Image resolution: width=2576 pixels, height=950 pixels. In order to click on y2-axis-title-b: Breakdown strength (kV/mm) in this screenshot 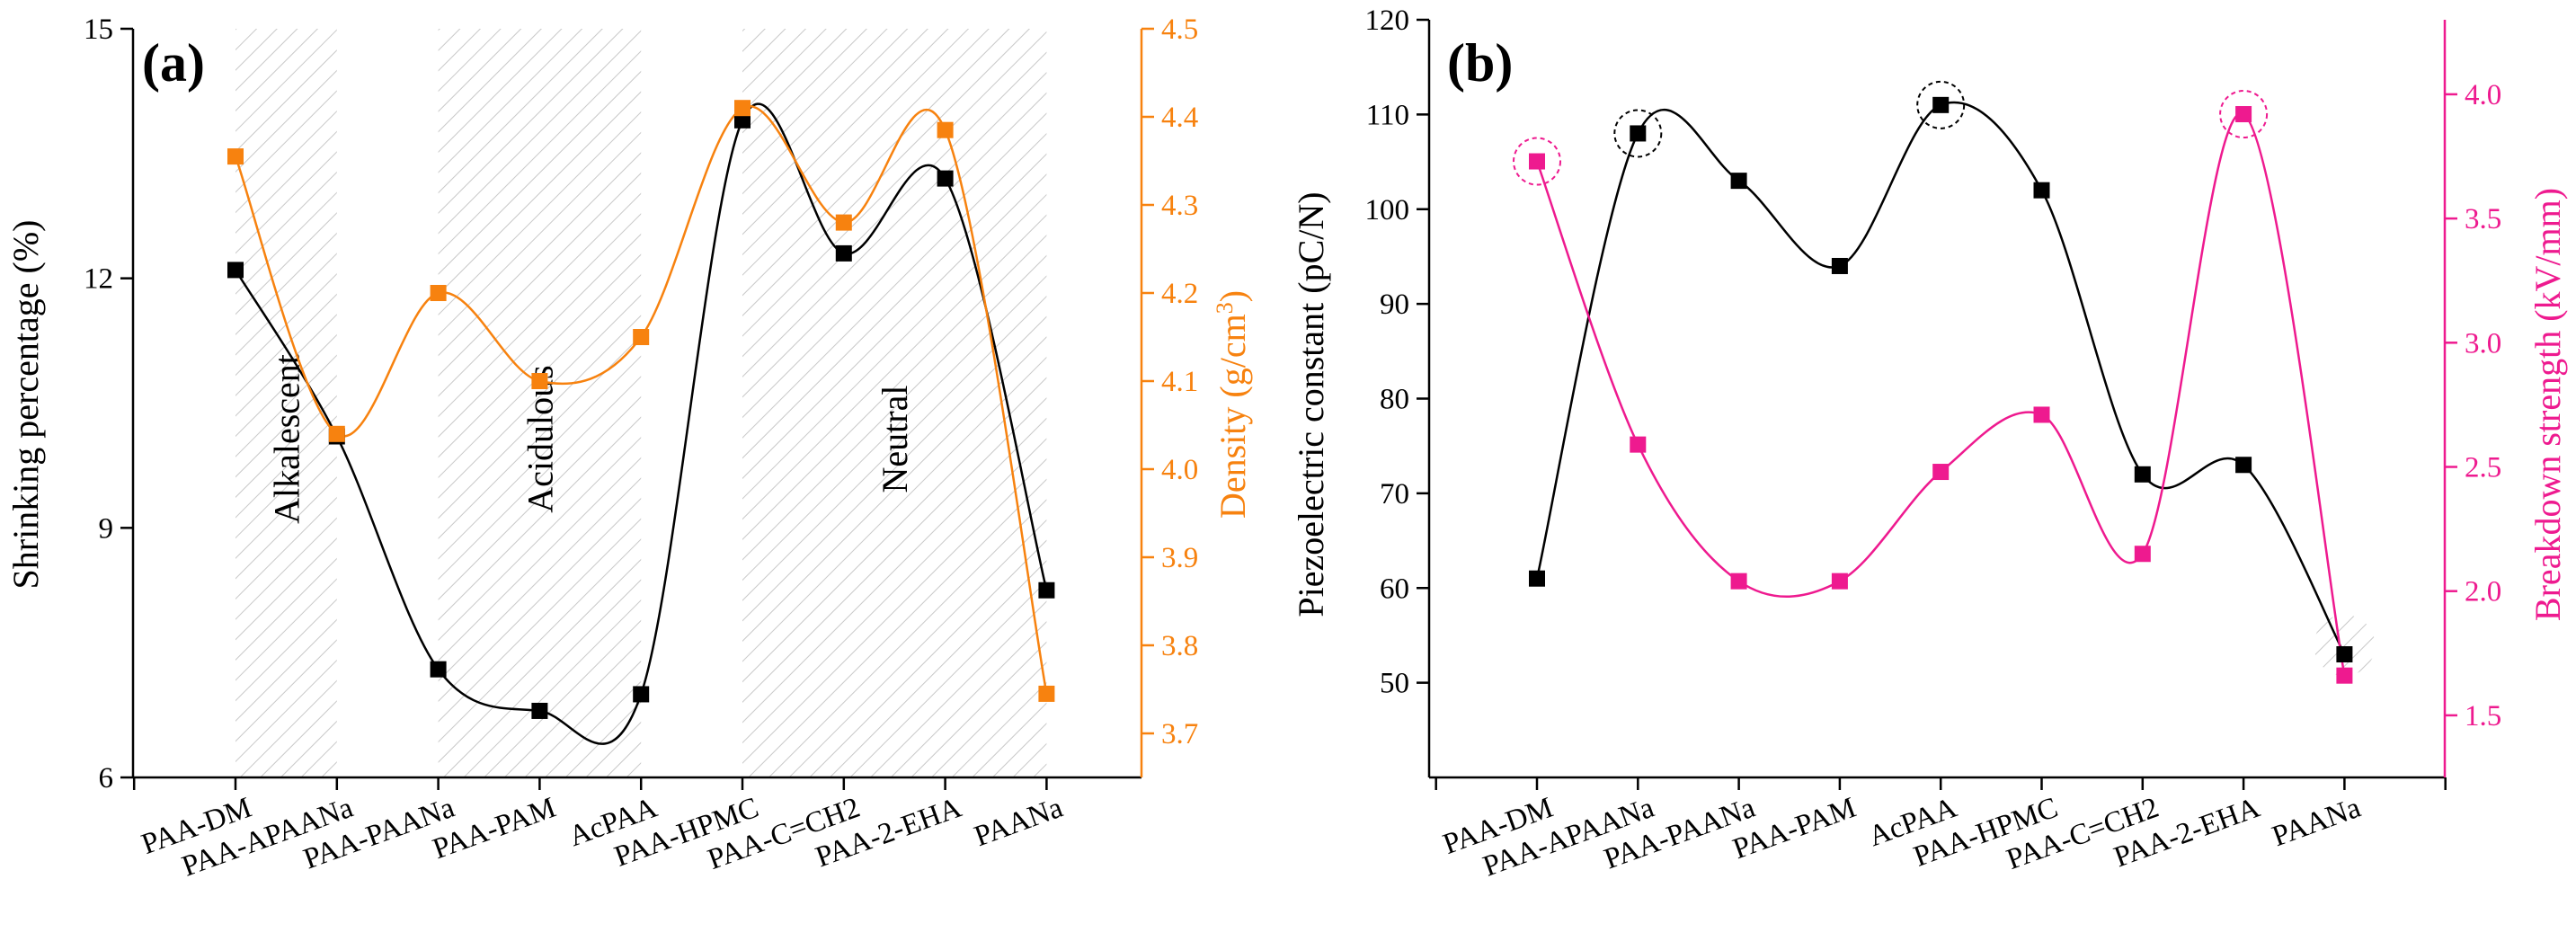, I will do `click(2547, 404)`.